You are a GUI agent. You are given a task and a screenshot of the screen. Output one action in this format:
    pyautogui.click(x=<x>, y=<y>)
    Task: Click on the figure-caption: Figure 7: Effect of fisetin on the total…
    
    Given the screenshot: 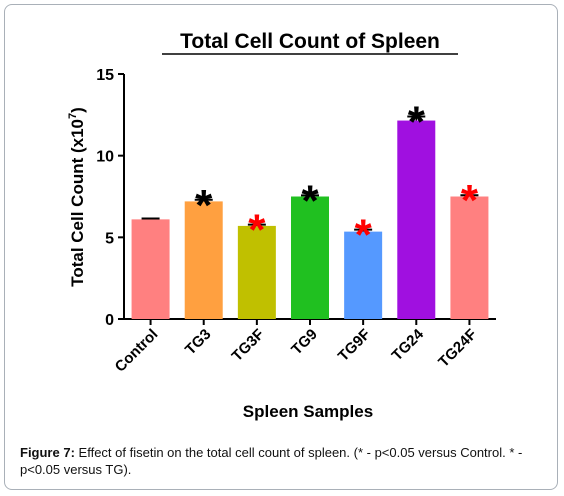 What is the action you would take?
    pyautogui.click(x=285, y=461)
    